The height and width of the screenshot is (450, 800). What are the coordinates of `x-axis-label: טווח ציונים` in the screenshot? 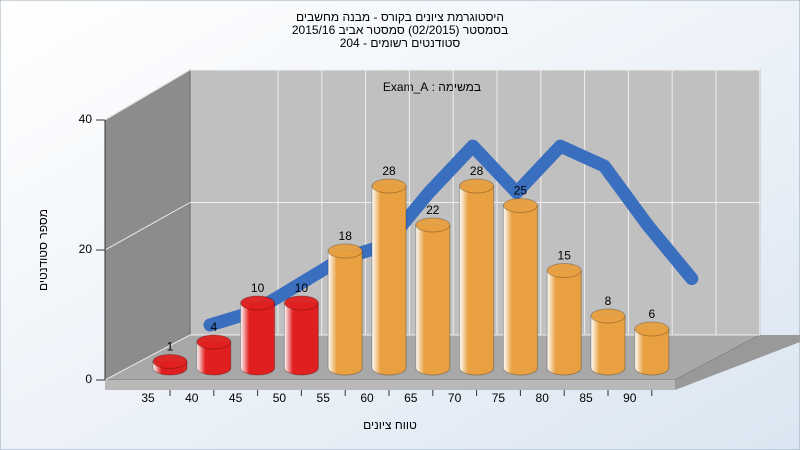 It's located at (390, 425).